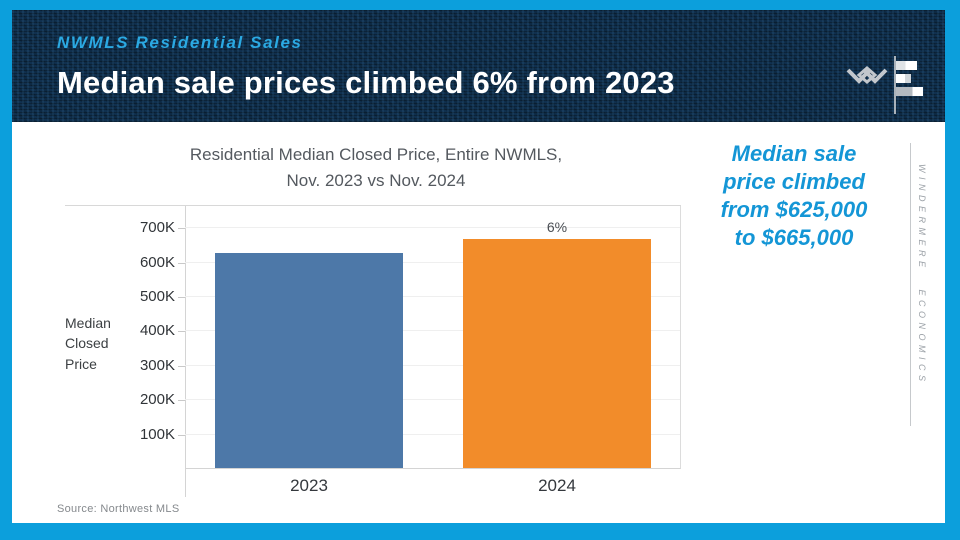  Describe the element at coordinates (794, 237) in the screenshot. I see `callout-line: to $665,000` at that location.